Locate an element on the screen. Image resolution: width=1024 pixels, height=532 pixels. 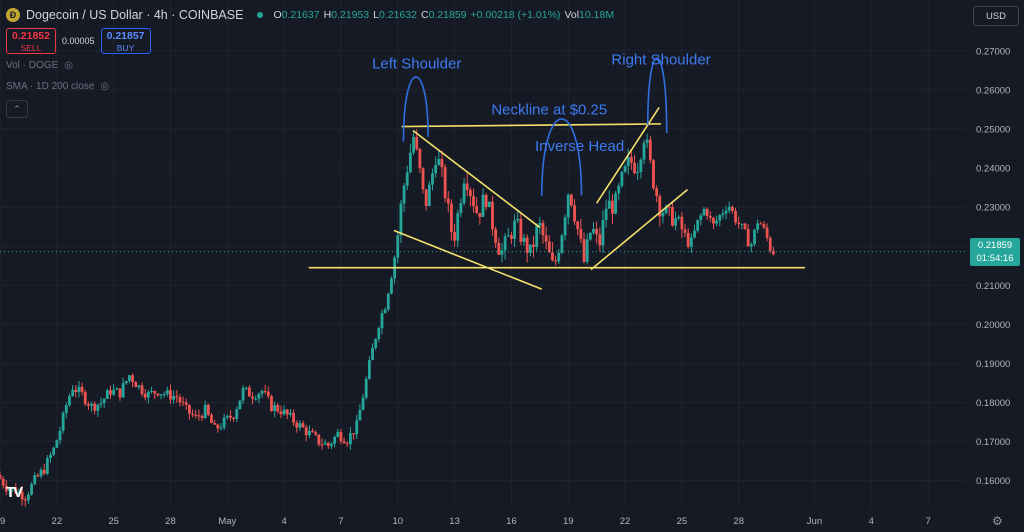
ohlc-key: L is located at coordinates (376, 15).